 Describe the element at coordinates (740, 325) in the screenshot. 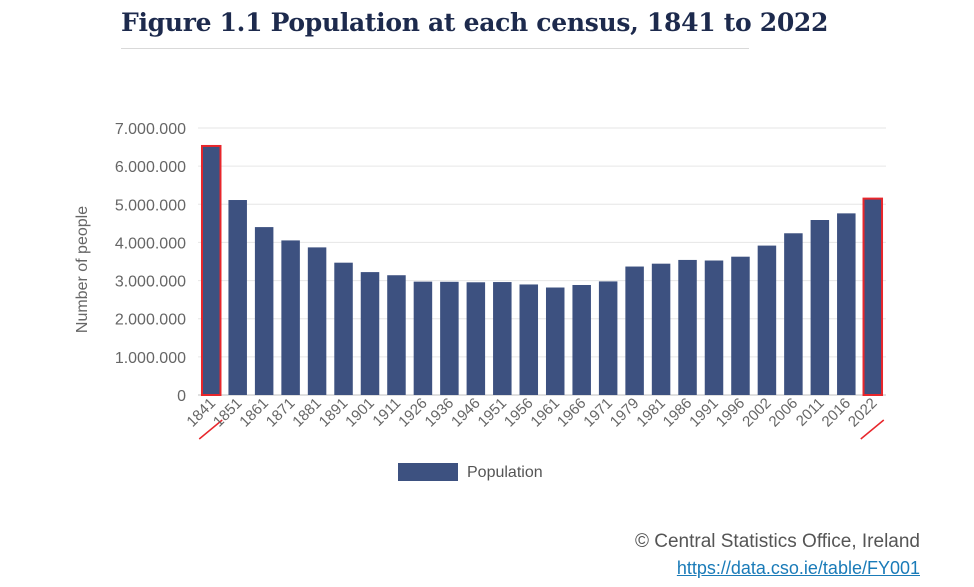

I see `bar-1996` at that location.